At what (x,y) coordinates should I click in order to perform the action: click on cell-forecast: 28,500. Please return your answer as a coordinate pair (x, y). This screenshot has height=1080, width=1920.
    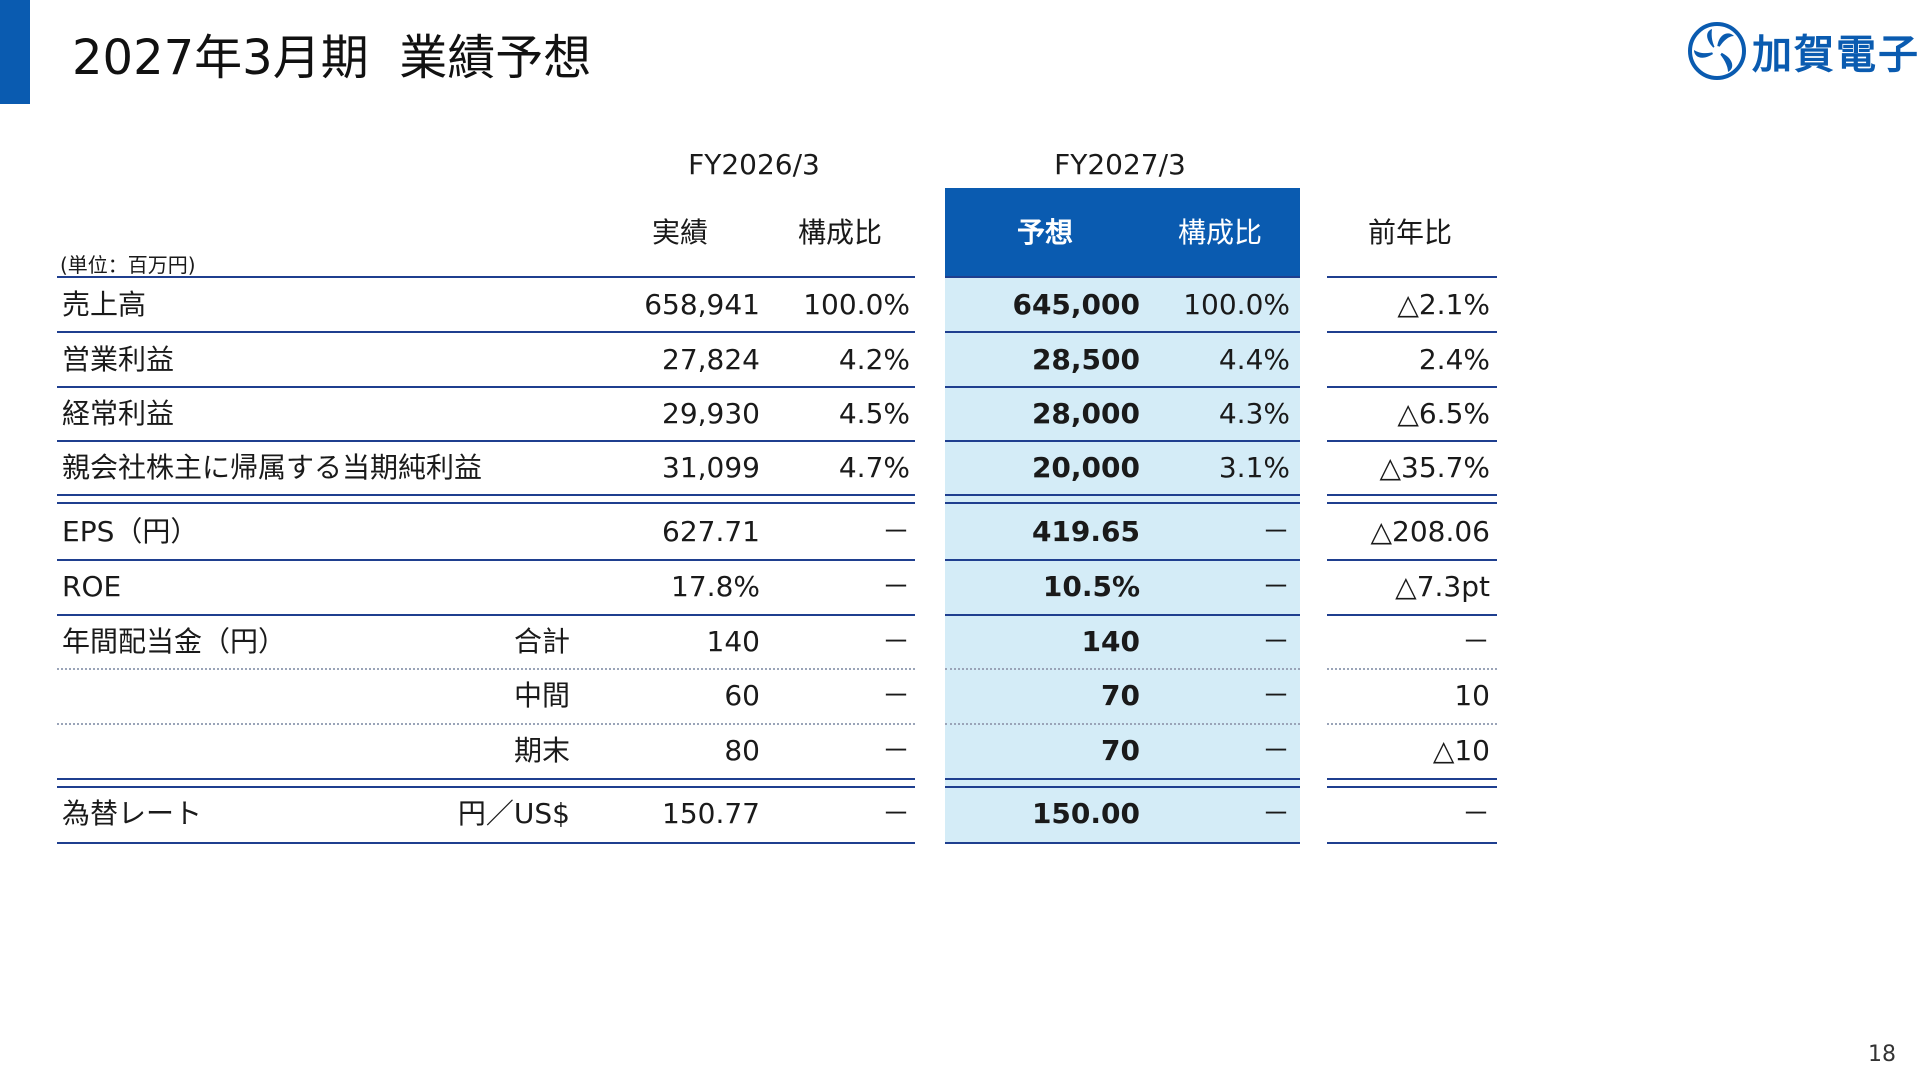
    Looking at the image, I should click on (1085, 359).